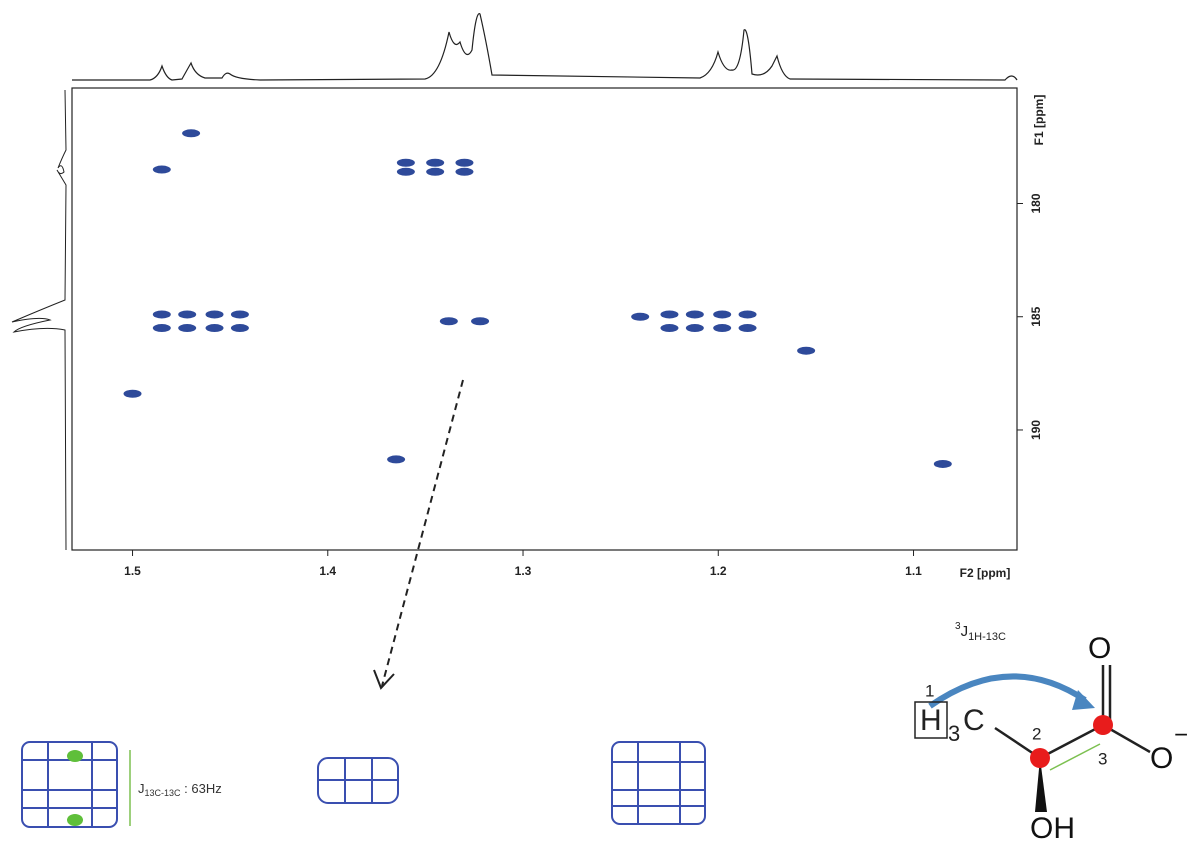  I want to click on coupling-label: J13C-13C : 63Hz, so click(180, 789).